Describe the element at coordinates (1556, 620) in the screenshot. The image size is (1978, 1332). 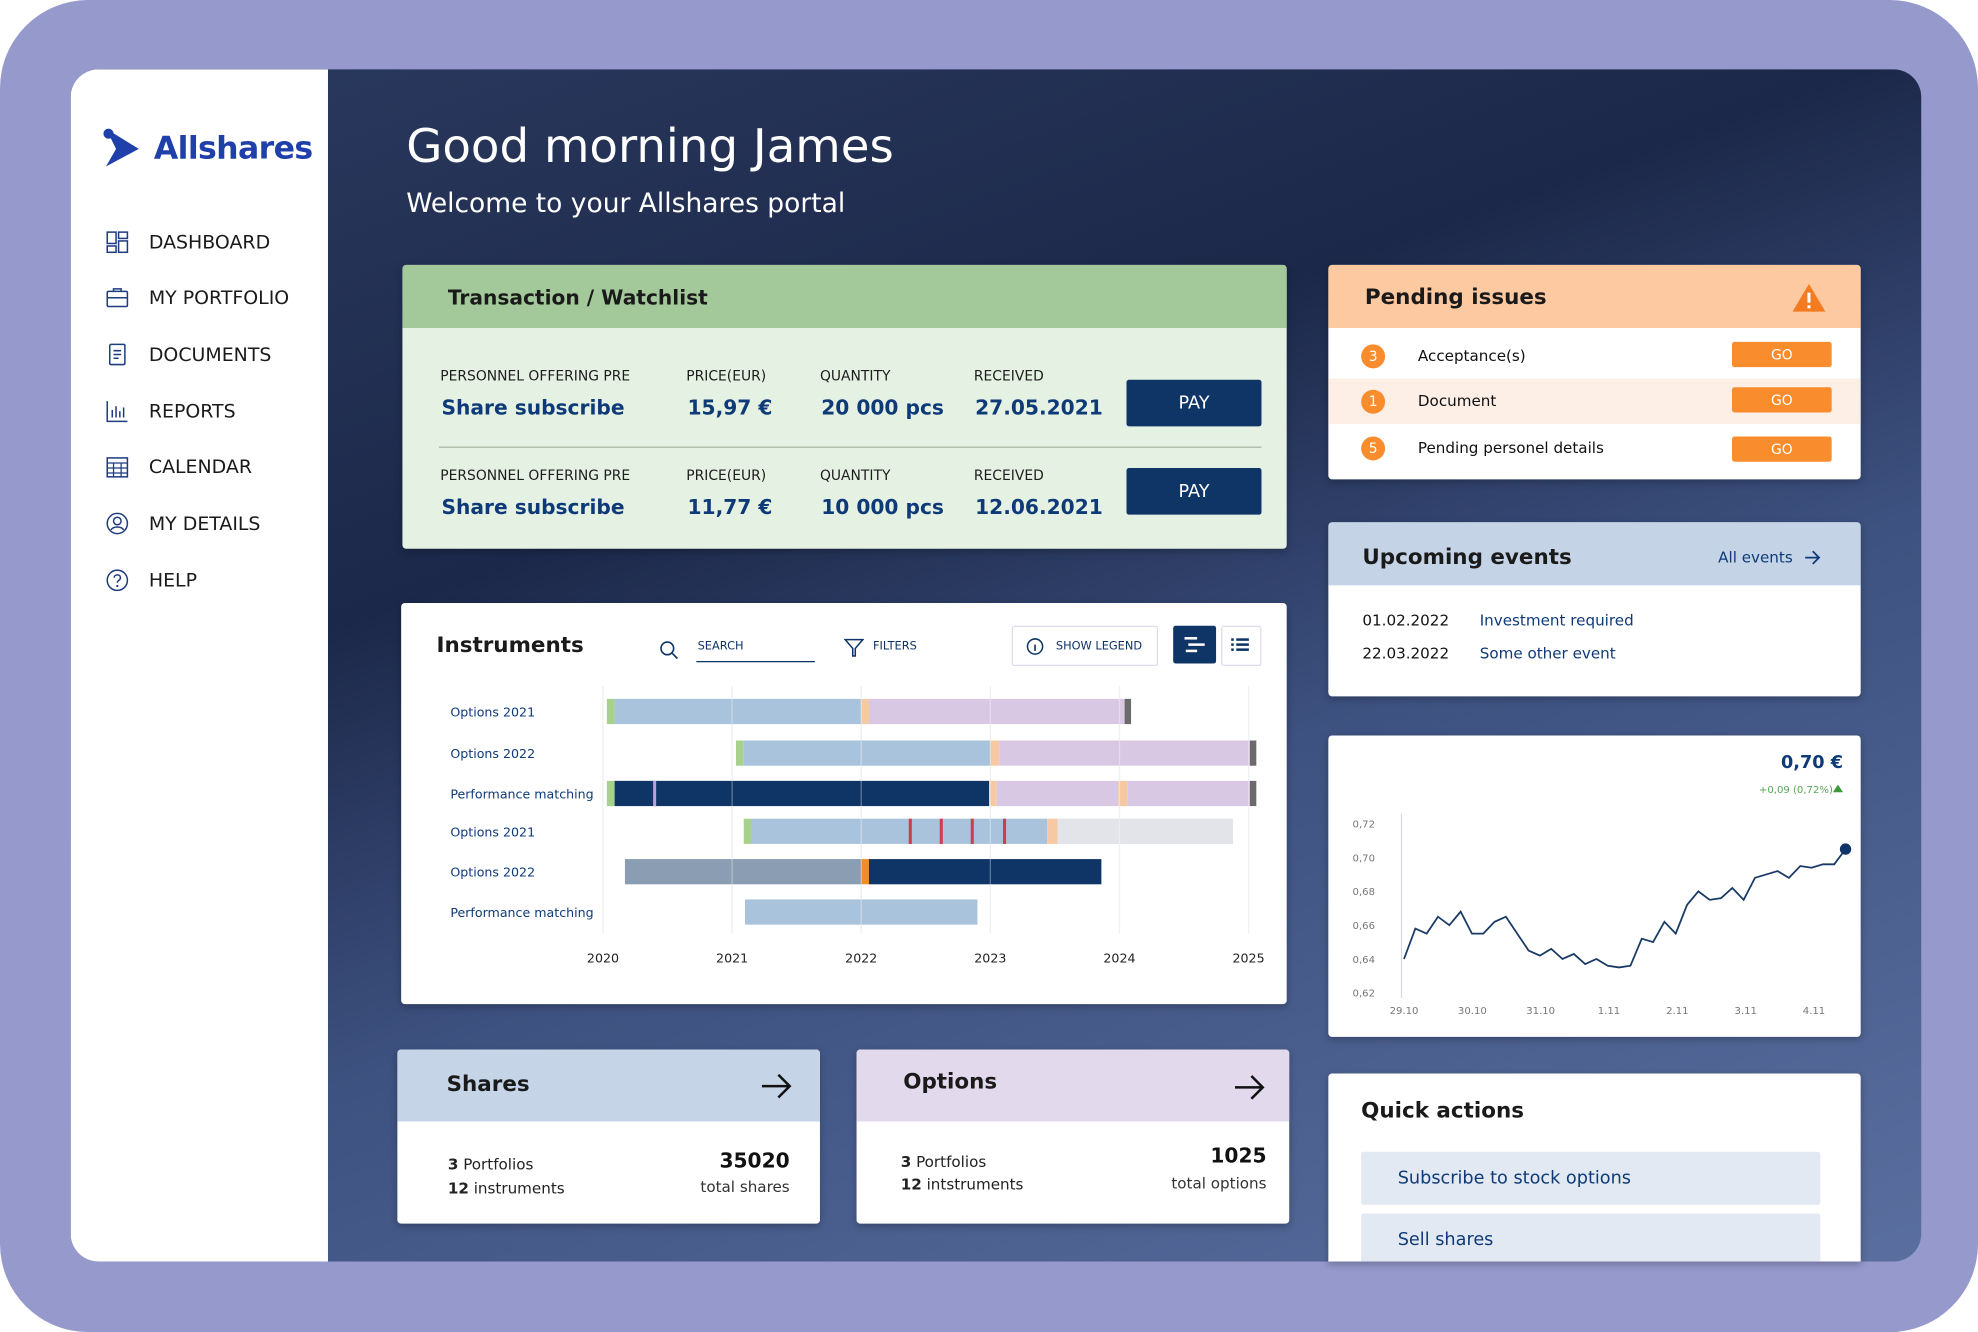
I see `event-name: Investment required` at that location.